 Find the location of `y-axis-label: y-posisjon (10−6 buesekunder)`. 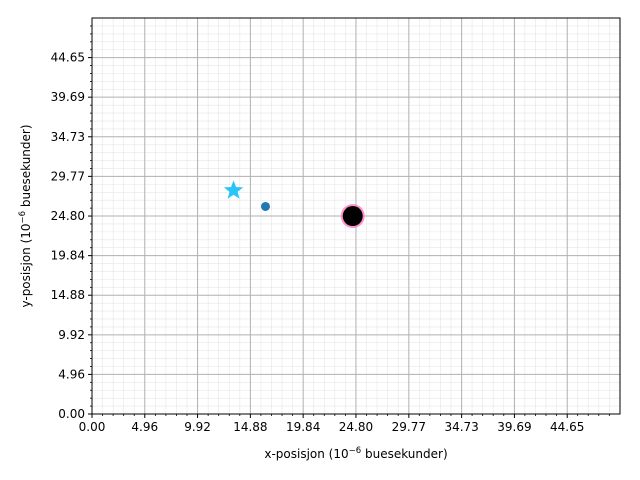

y-axis-label: y-posisjon (10−6 buesekunder) is located at coordinates (25, 215).